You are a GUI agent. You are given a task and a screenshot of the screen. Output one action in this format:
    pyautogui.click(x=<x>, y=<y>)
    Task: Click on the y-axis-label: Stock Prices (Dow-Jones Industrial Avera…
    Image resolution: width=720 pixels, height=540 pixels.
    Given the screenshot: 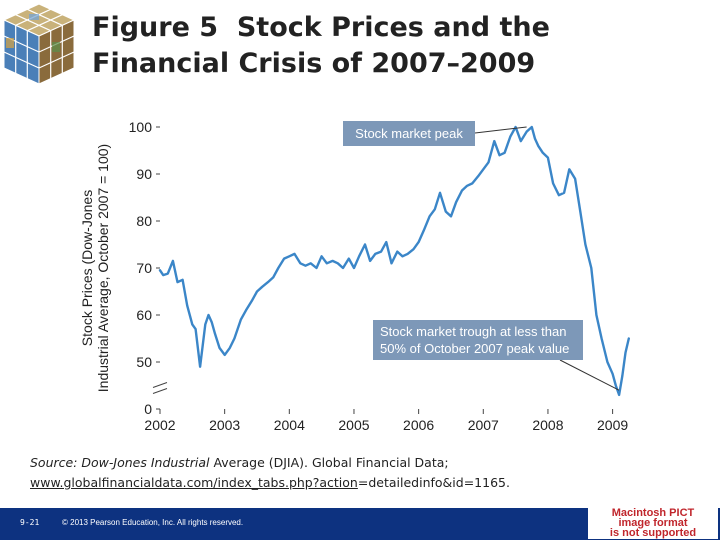 What is the action you would take?
    pyautogui.click(x=95, y=268)
    